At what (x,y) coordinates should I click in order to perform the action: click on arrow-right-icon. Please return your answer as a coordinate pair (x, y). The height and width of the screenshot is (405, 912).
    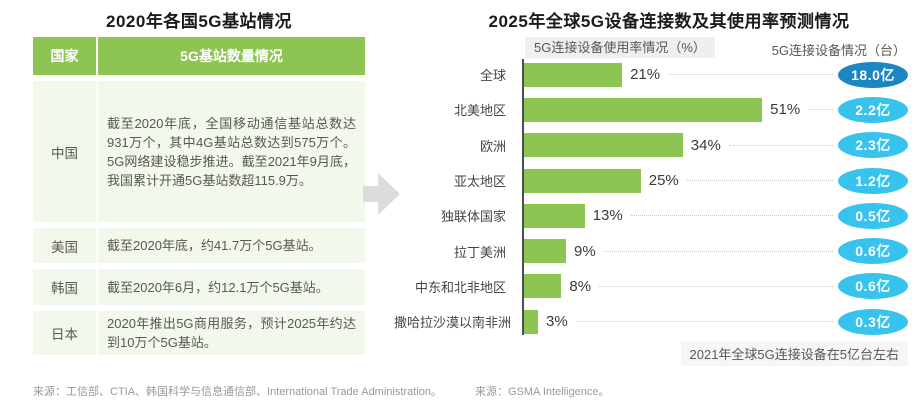
    Looking at the image, I should click on (381, 194).